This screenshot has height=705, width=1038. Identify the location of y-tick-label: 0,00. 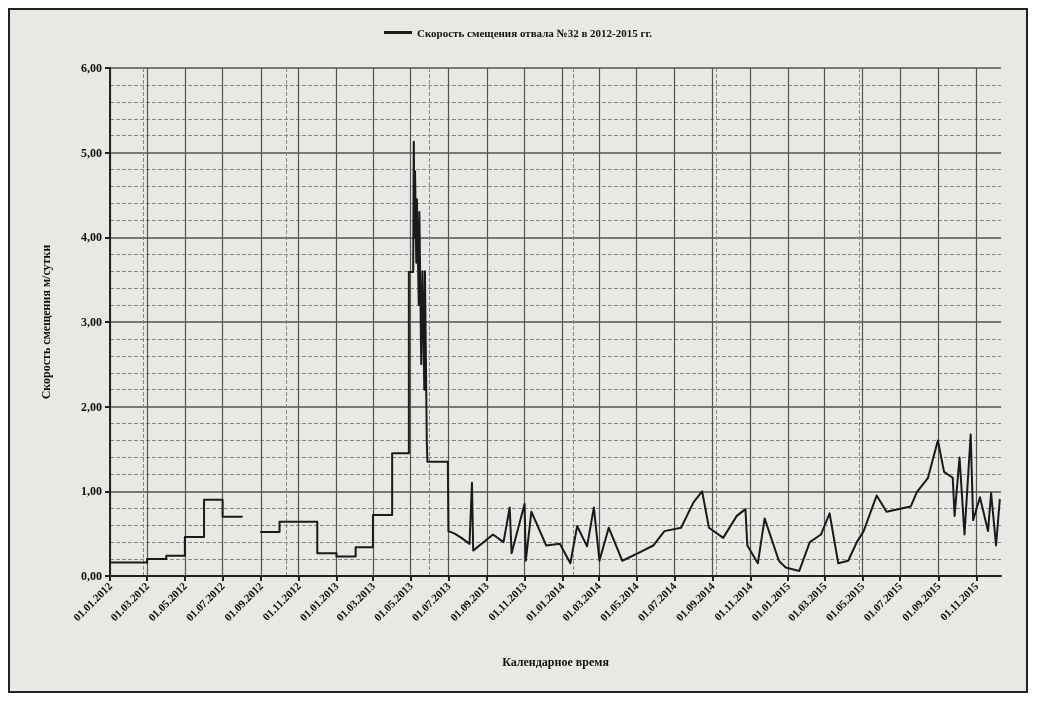
(91, 576).